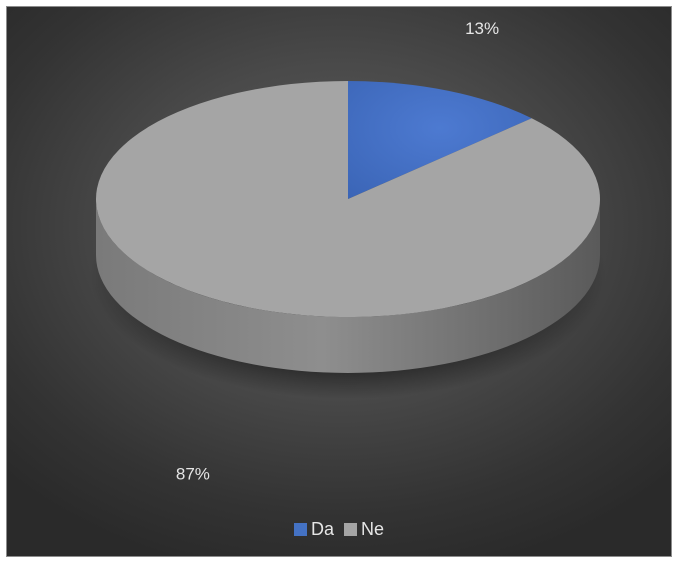  Describe the element at coordinates (322, 529) in the screenshot. I see `legend-label-da: Da` at that location.